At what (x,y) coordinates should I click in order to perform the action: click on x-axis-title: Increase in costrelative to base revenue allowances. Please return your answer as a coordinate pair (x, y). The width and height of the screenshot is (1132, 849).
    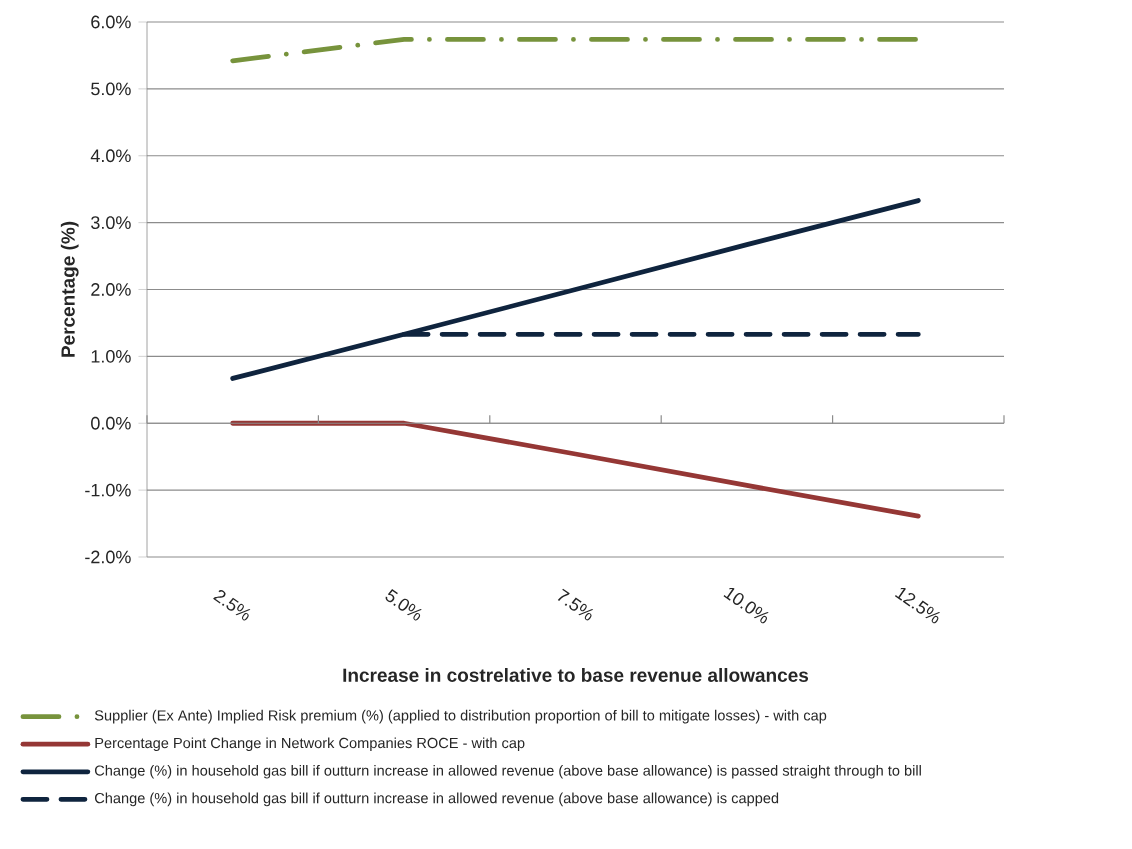
    Looking at the image, I should click on (576, 675).